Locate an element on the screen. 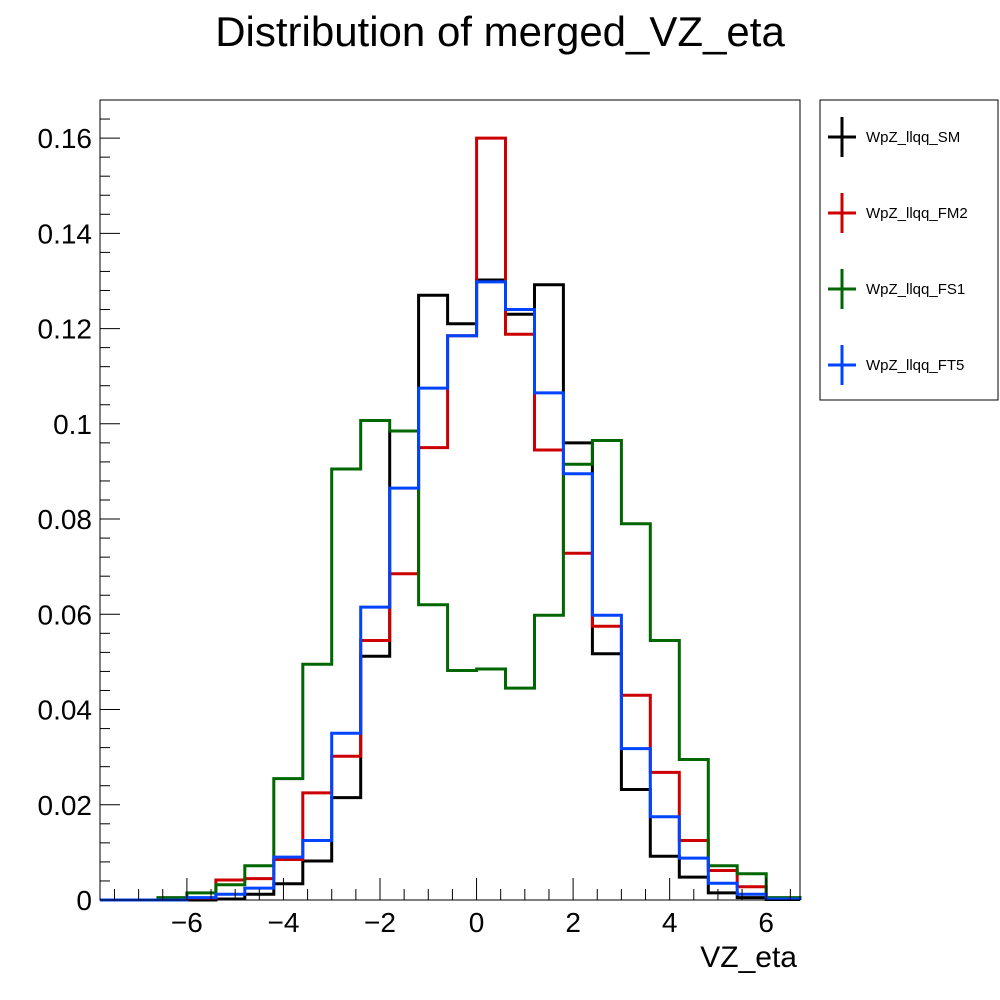 The width and height of the screenshot is (1000, 1000). legend-label: WpZ_llqq_FT5 is located at coordinates (915, 365).